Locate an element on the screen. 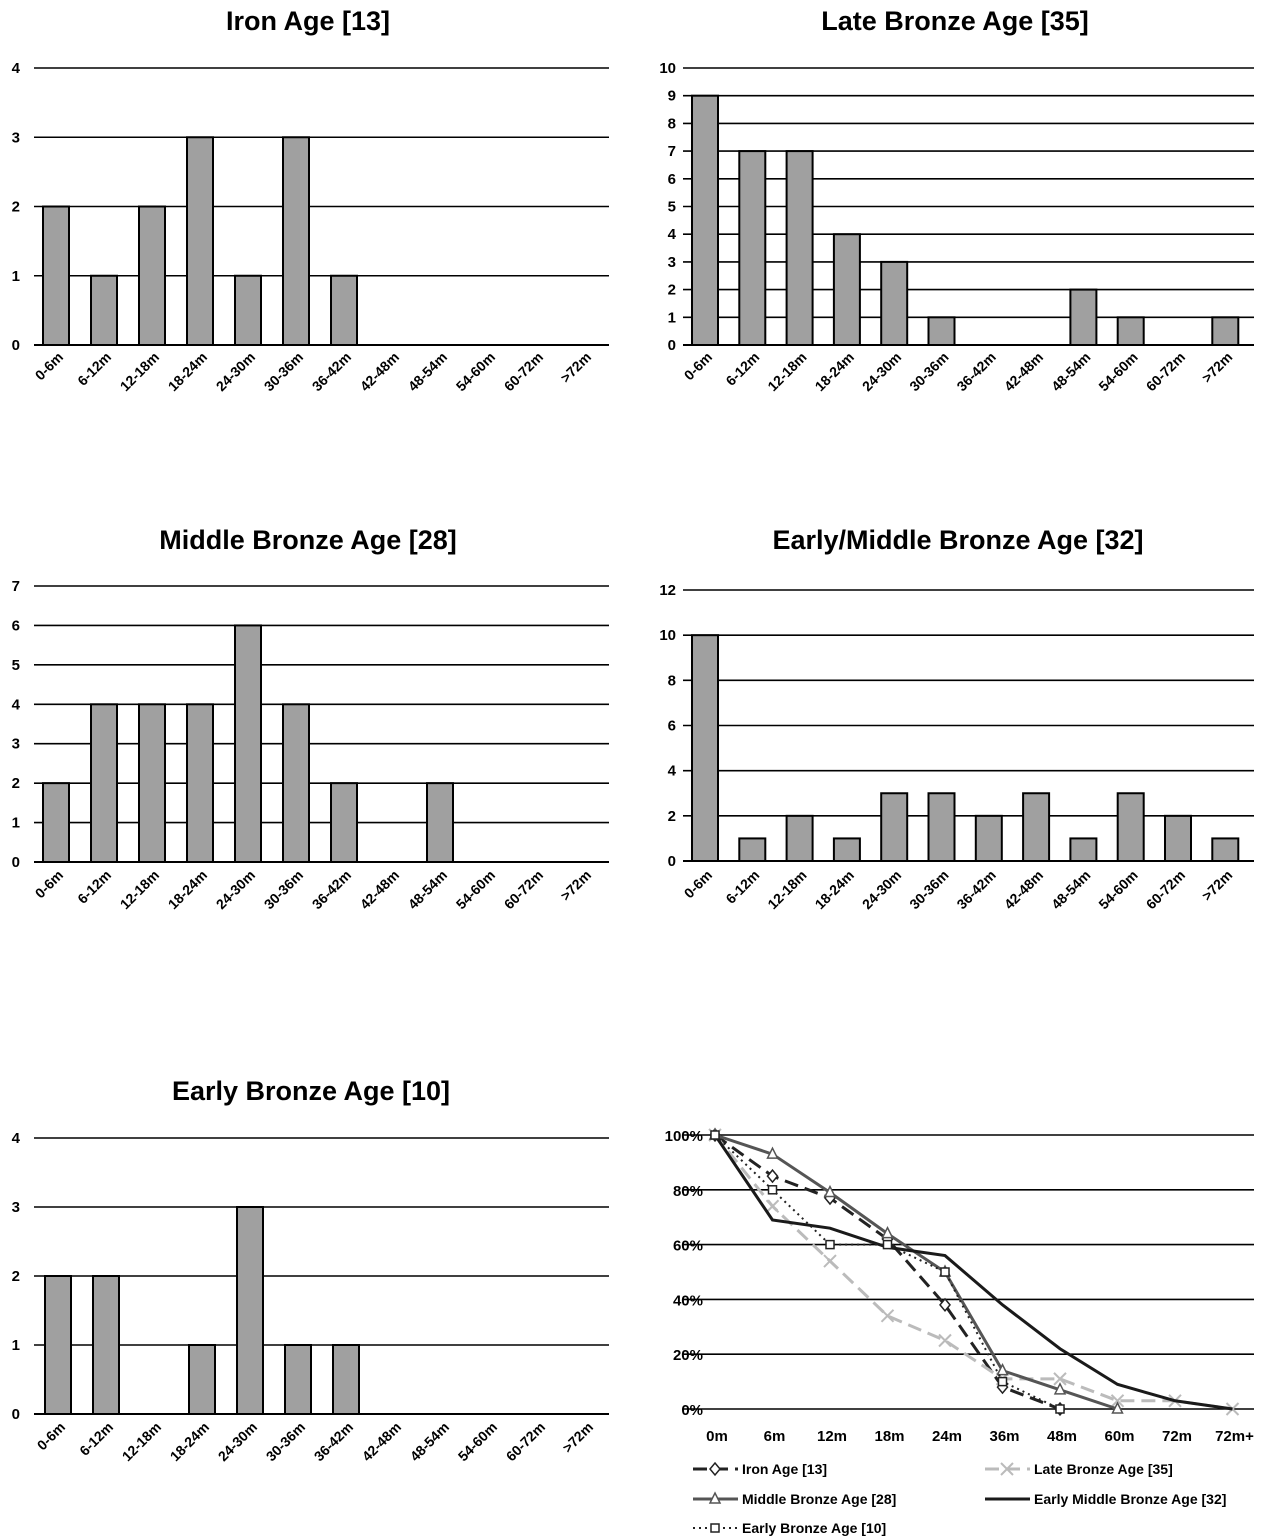 The width and height of the screenshot is (1262, 1537). y-tick-label: 12 is located at coordinates (667, 590).